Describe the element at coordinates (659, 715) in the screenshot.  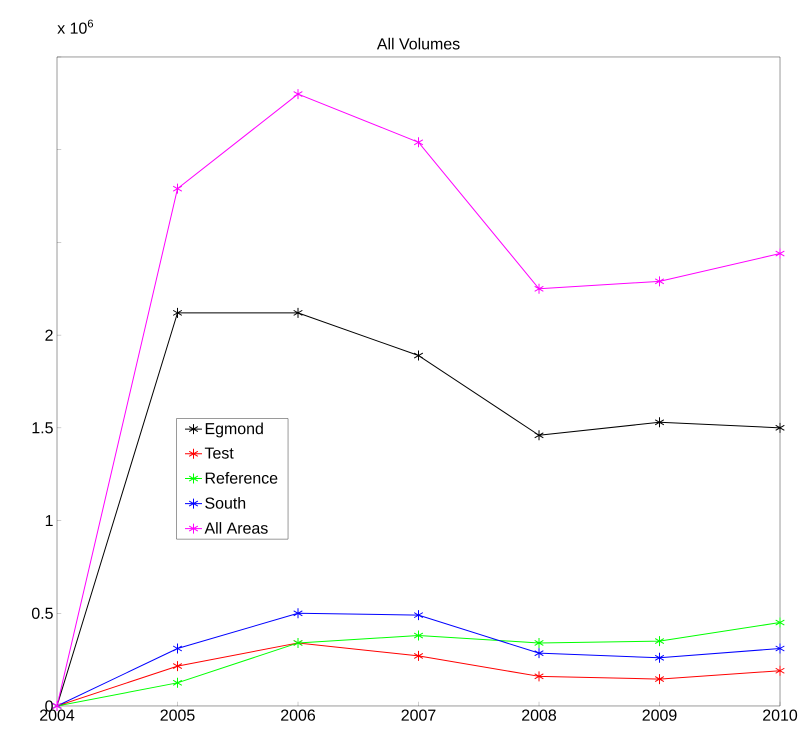
I see `x-tick-label: 2009` at that location.